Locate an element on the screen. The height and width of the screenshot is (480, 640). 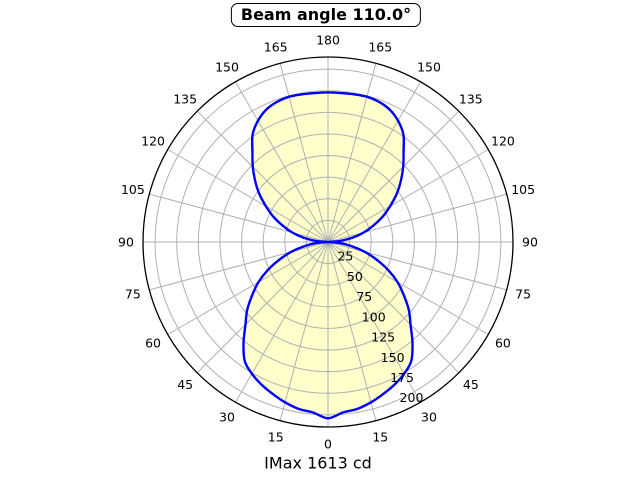
imax-label: IMax 1613 cd is located at coordinates (318, 463).